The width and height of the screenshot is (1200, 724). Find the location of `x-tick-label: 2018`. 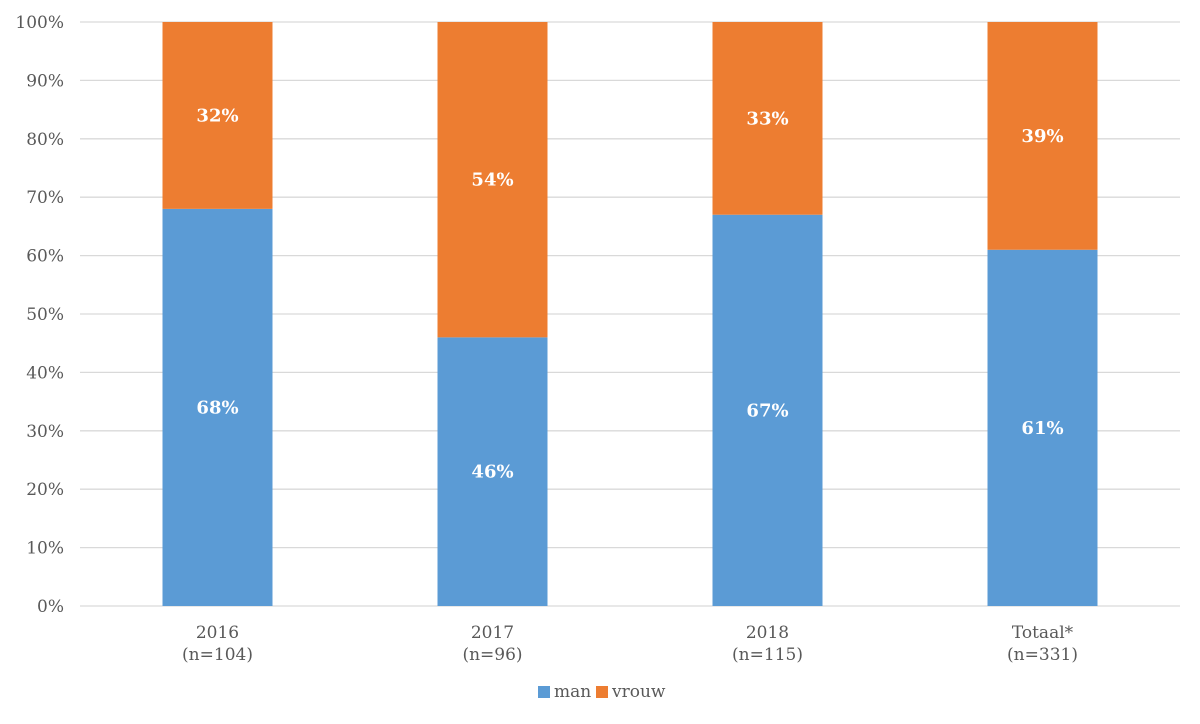

x-tick-label: 2018 is located at coordinates (767, 633).